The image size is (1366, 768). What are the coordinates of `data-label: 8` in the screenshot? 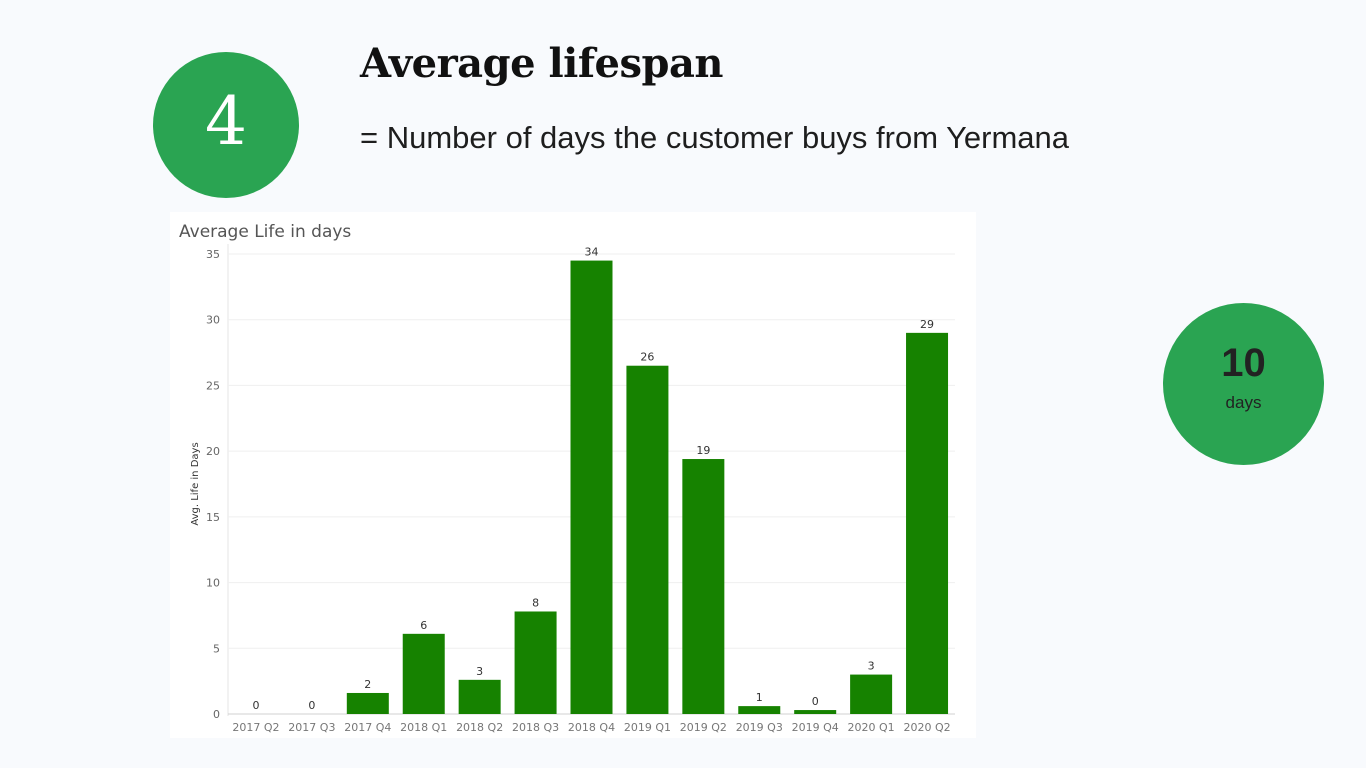 It's located at (535, 602).